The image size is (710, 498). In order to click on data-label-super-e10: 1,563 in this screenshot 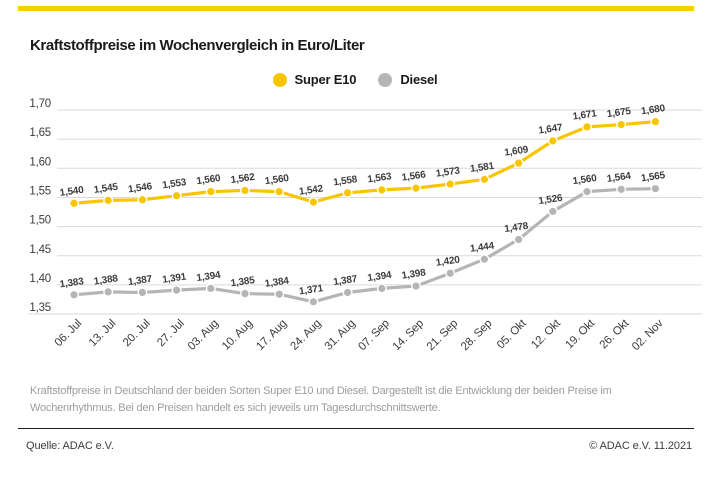, I will do `click(380, 178)`.